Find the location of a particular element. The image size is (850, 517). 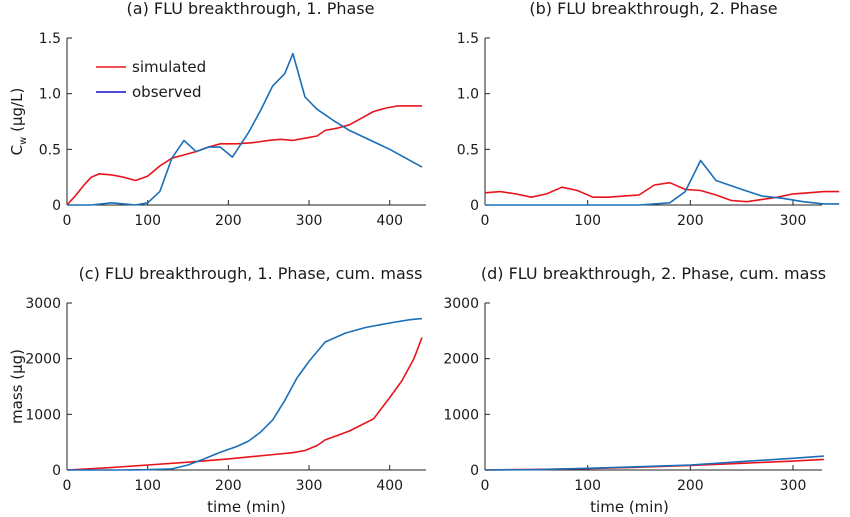

y-axis-label: Cw (µg/L) is located at coordinates (18, 122).